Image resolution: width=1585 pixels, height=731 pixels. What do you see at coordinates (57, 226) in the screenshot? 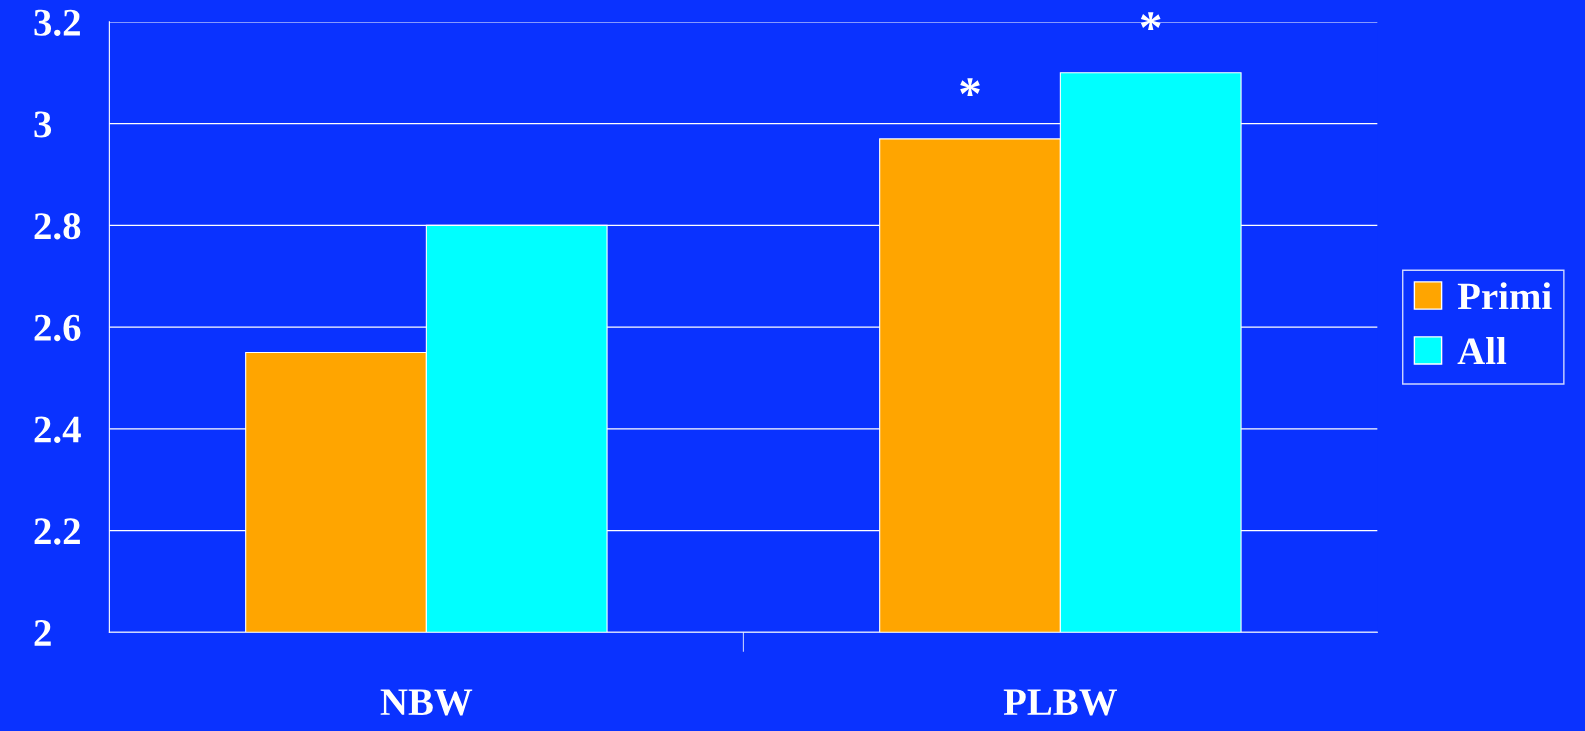
I see `y-tick-label: 2.8` at bounding box center [57, 226].